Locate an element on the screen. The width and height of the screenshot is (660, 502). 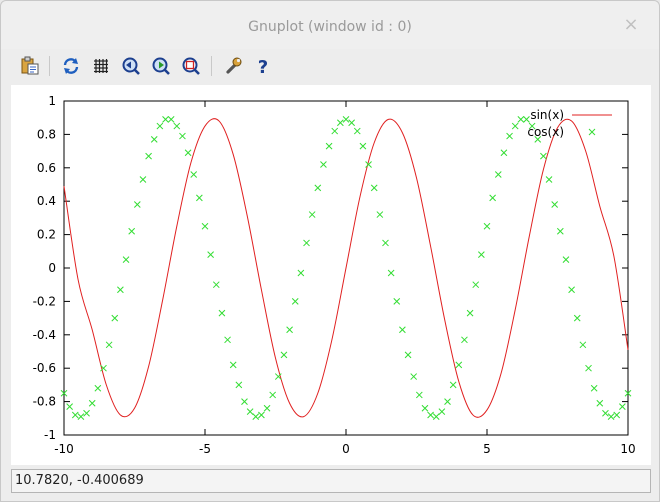
toolbar: ? is located at coordinates (330, 66).